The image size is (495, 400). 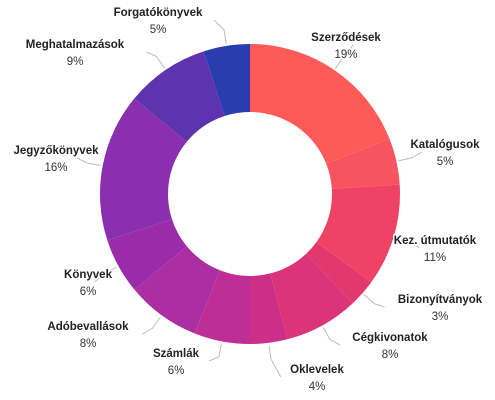 What do you see at coordinates (55, 168) in the screenshot?
I see `slice-value-9: 16%` at bounding box center [55, 168].